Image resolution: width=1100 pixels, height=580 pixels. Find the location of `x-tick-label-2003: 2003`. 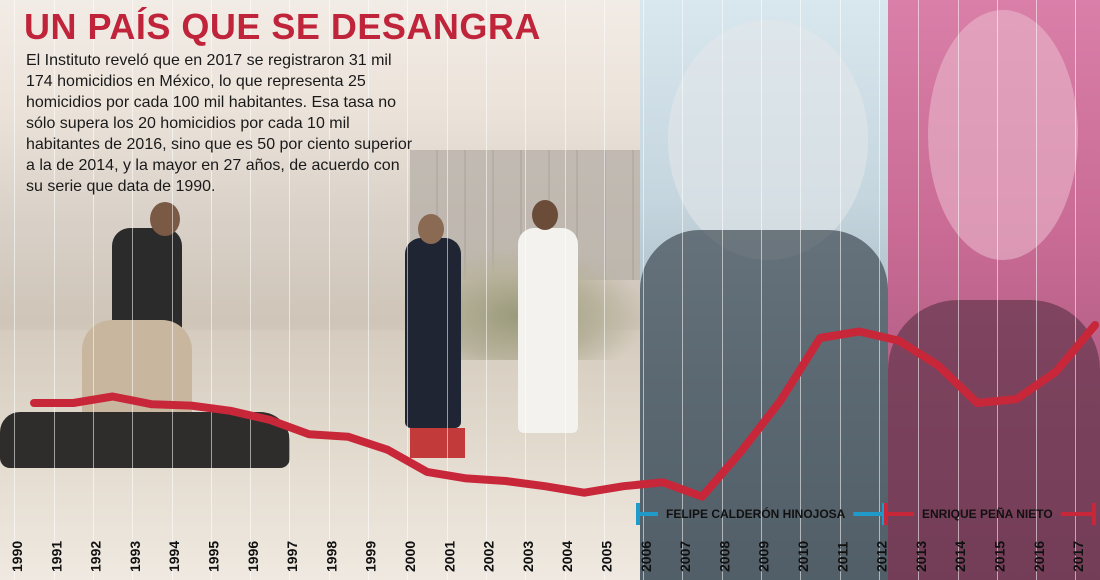

x-tick-label-2003: 2003 is located at coordinates (528, 556).